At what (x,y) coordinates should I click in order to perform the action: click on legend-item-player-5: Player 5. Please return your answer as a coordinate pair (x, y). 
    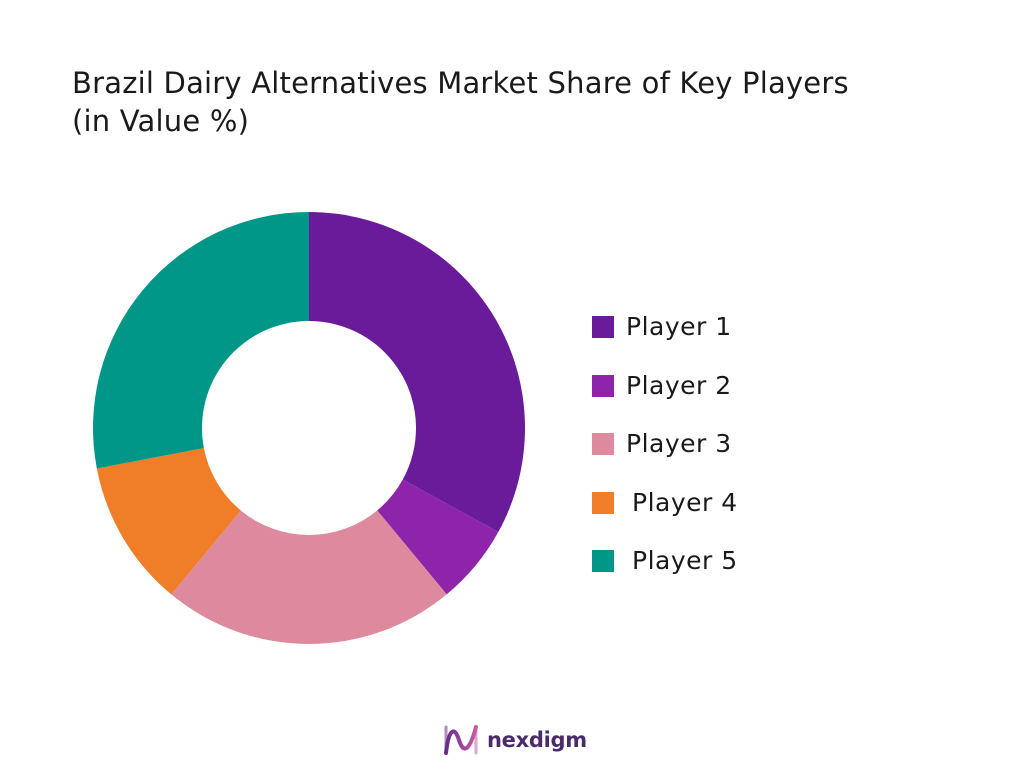
    Looking at the image, I should click on (665, 561).